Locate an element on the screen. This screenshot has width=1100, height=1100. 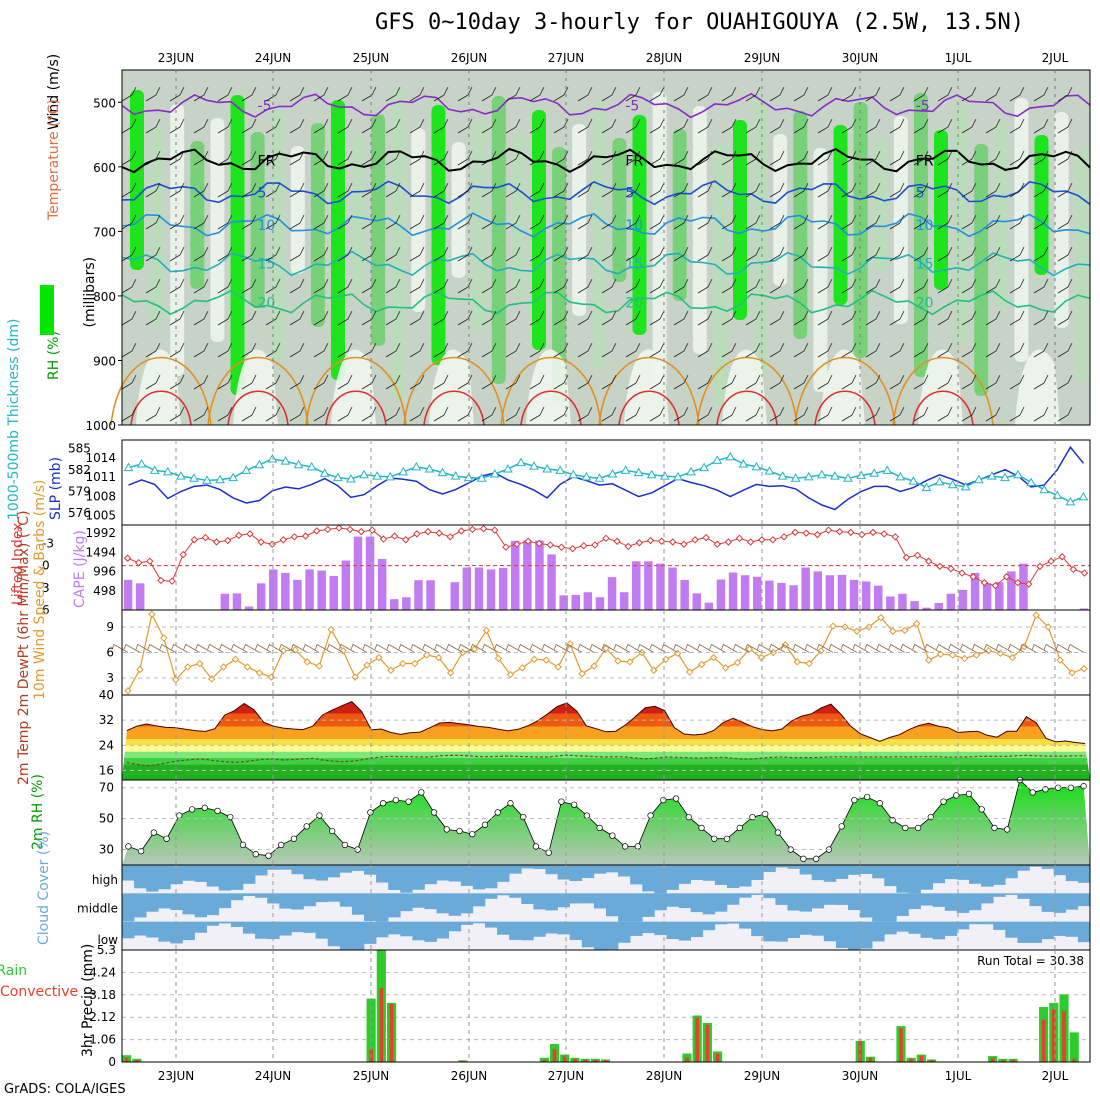
precip-frame is located at coordinates (606, 1006).